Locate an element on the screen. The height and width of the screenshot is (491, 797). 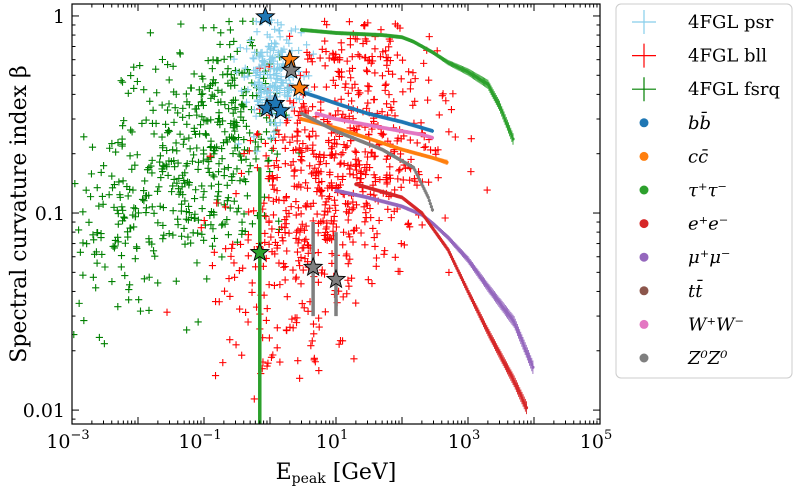
curve-mumu is located at coordinates (434, 281).